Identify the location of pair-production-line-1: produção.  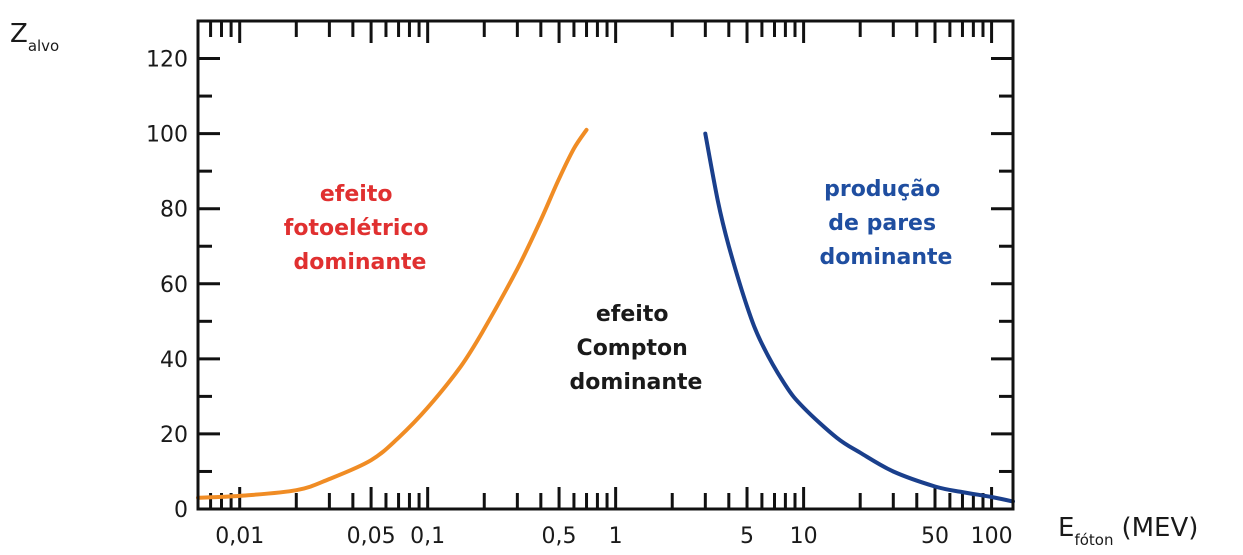
(882, 189).